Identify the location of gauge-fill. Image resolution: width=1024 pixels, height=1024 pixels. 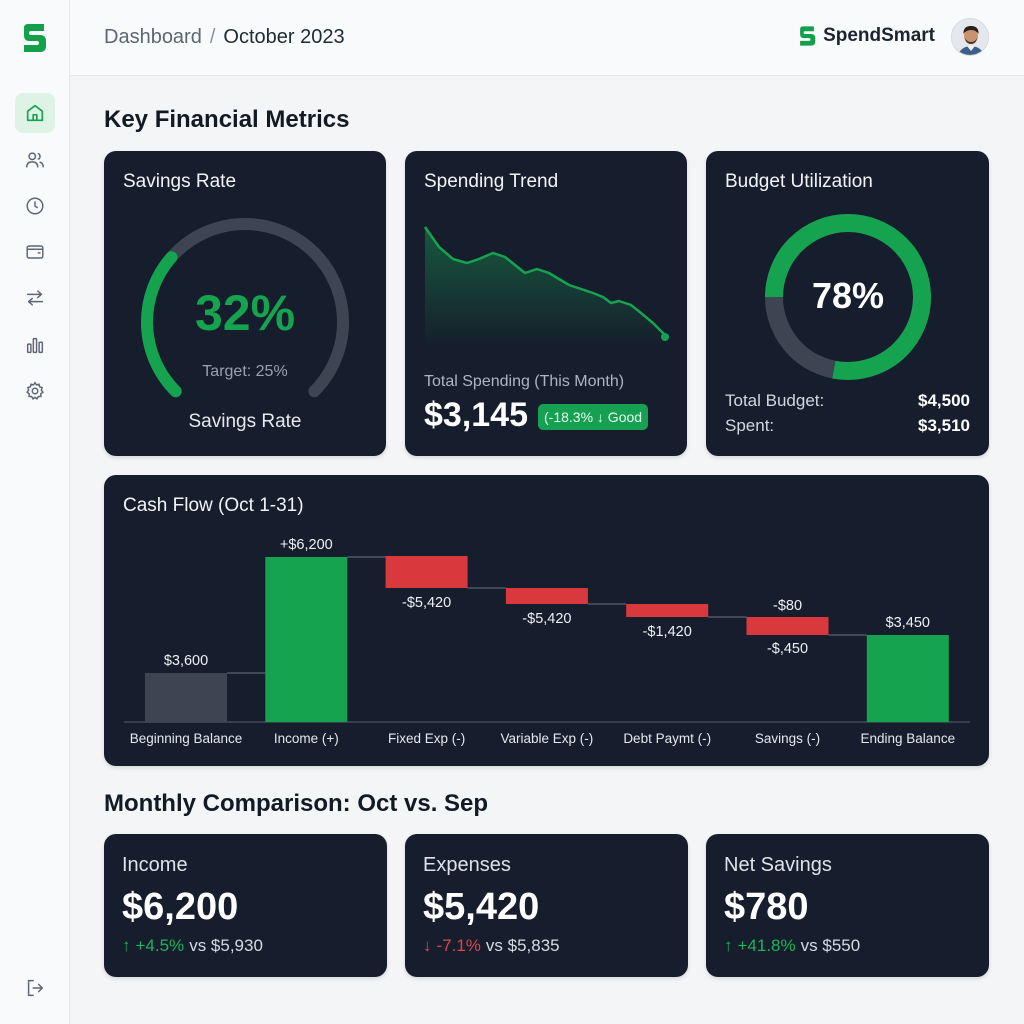
(161, 324).